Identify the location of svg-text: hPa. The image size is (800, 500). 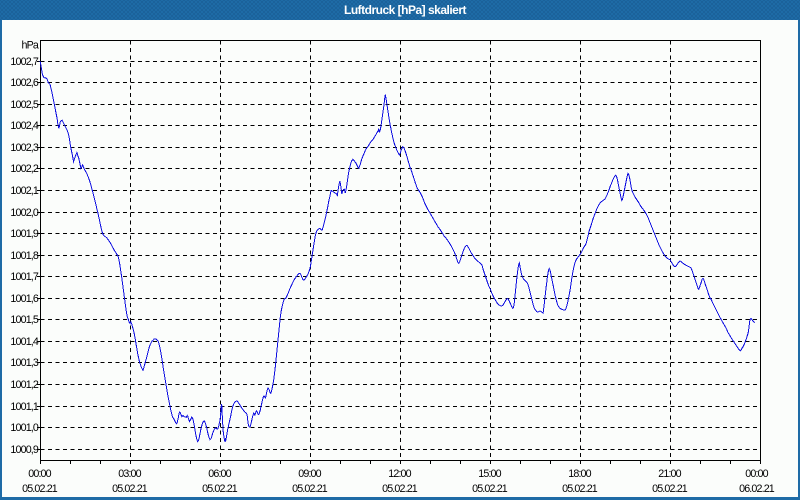
(30, 46).